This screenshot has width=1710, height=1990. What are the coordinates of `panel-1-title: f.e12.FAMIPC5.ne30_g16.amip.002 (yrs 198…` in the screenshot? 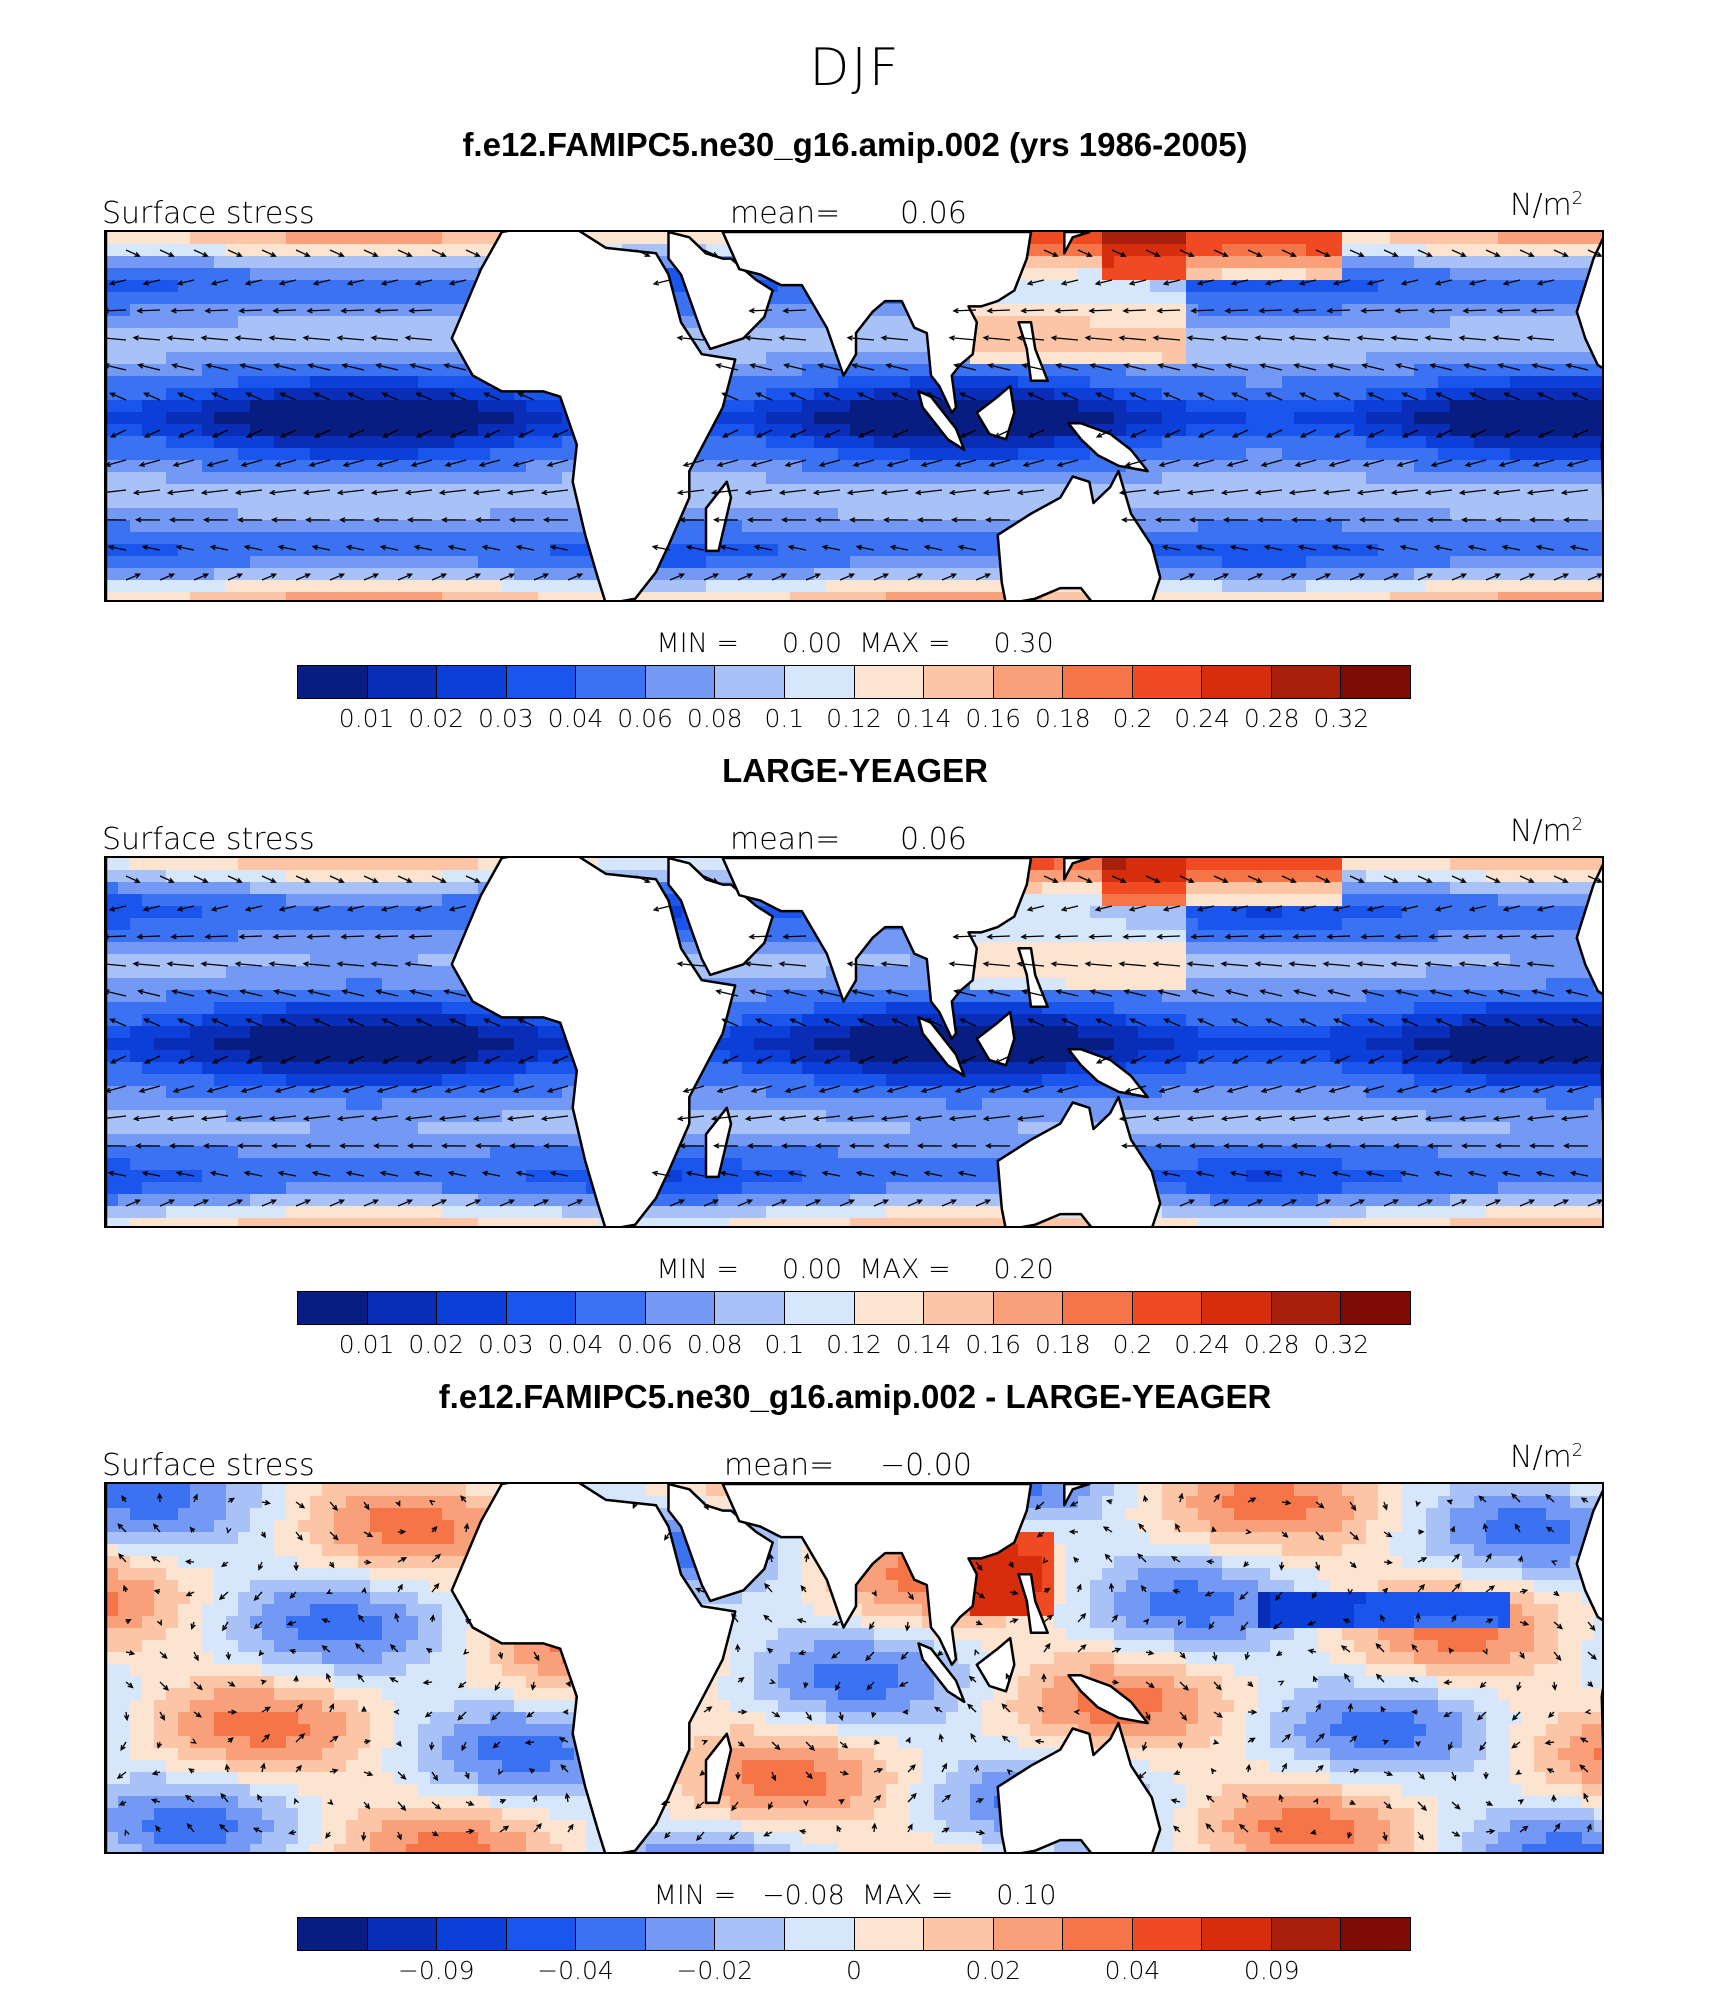 It's located at (855, 145).